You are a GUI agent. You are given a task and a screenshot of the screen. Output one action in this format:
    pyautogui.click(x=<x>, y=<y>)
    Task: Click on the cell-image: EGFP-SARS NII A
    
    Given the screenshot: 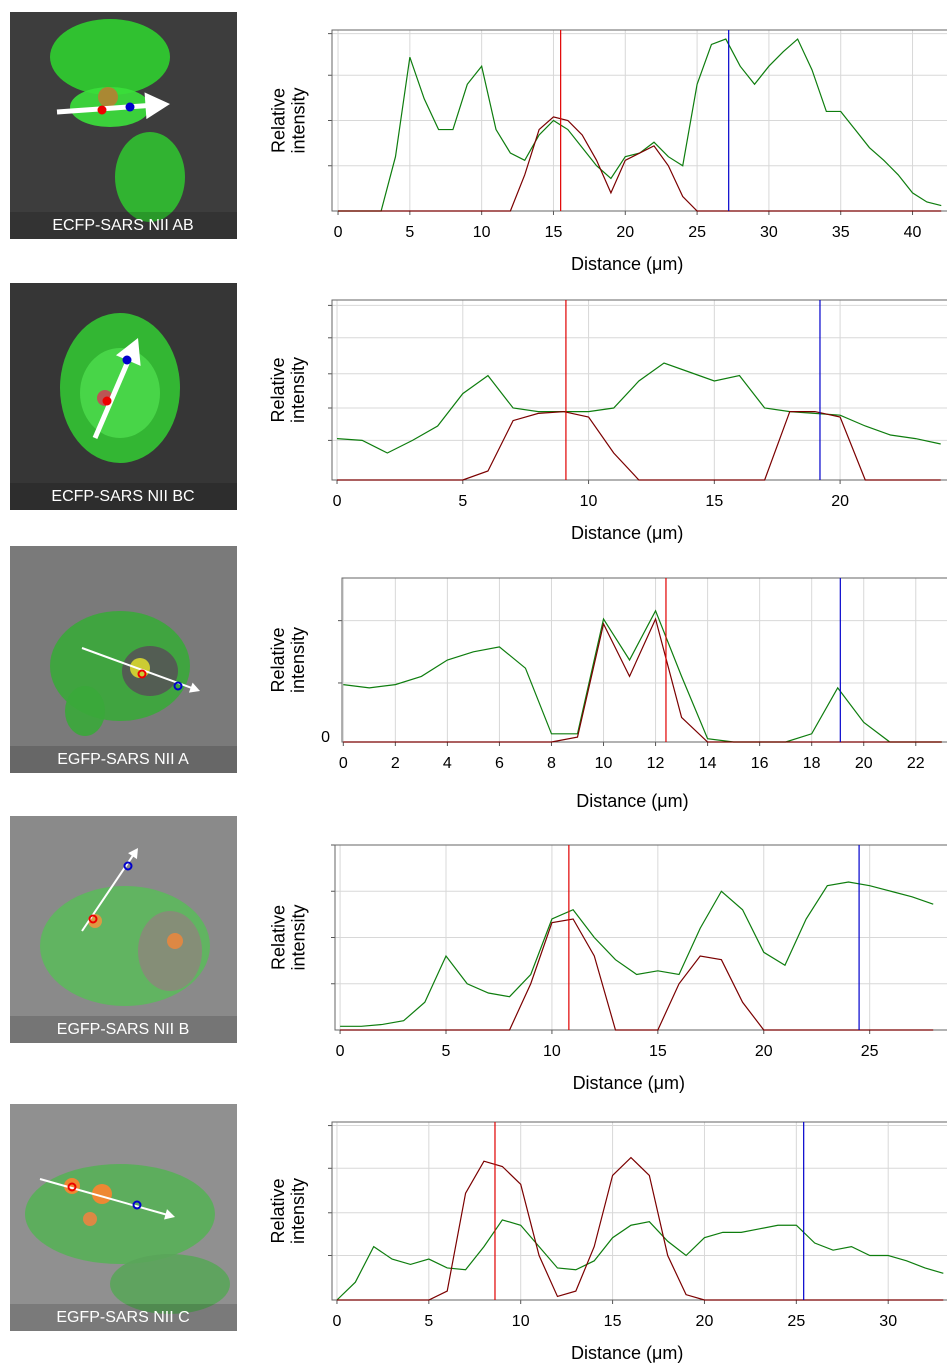 What is the action you would take?
    pyautogui.click(x=123, y=659)
    